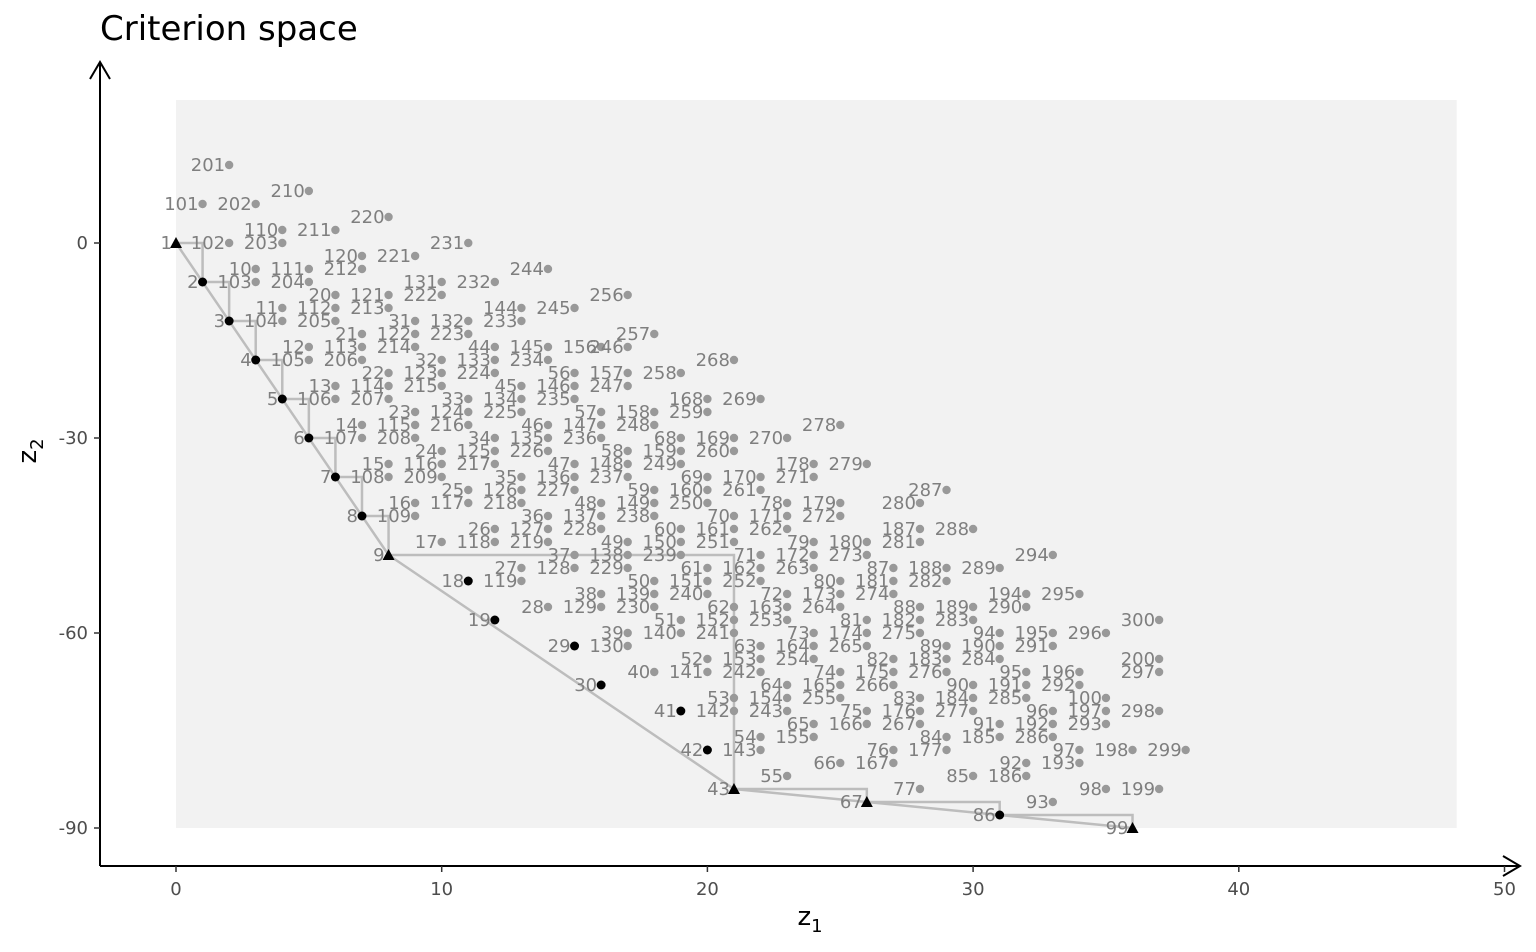 The height and width of the screenshot is (952, 1536). Describe the element at coordinates (441, 889) in the screenshot. I see `x-tick-label: 10` at that location.